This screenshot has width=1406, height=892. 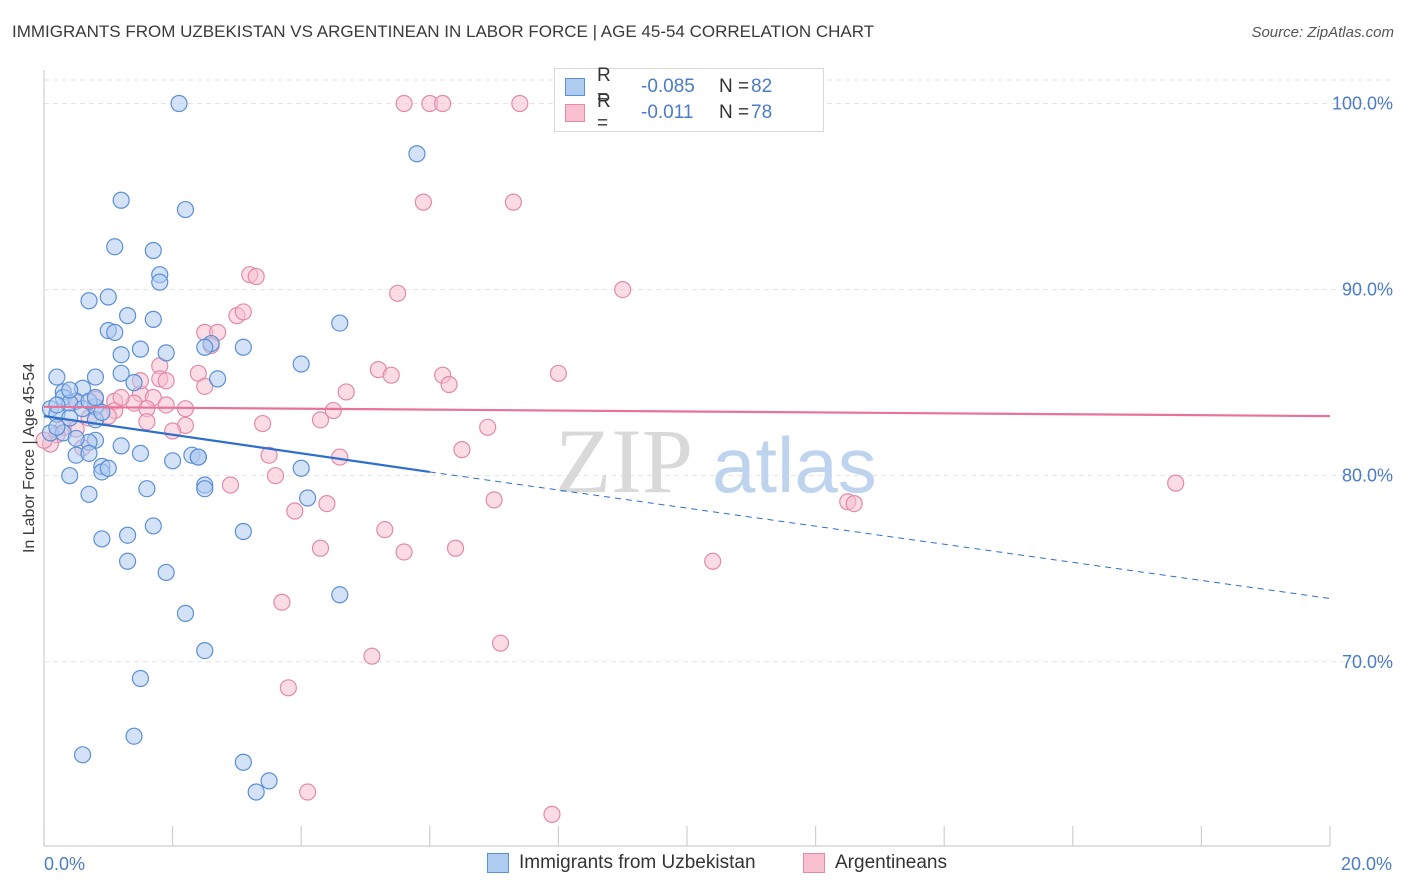 I want to click on n-label: N =, so click(x=734, y=86).